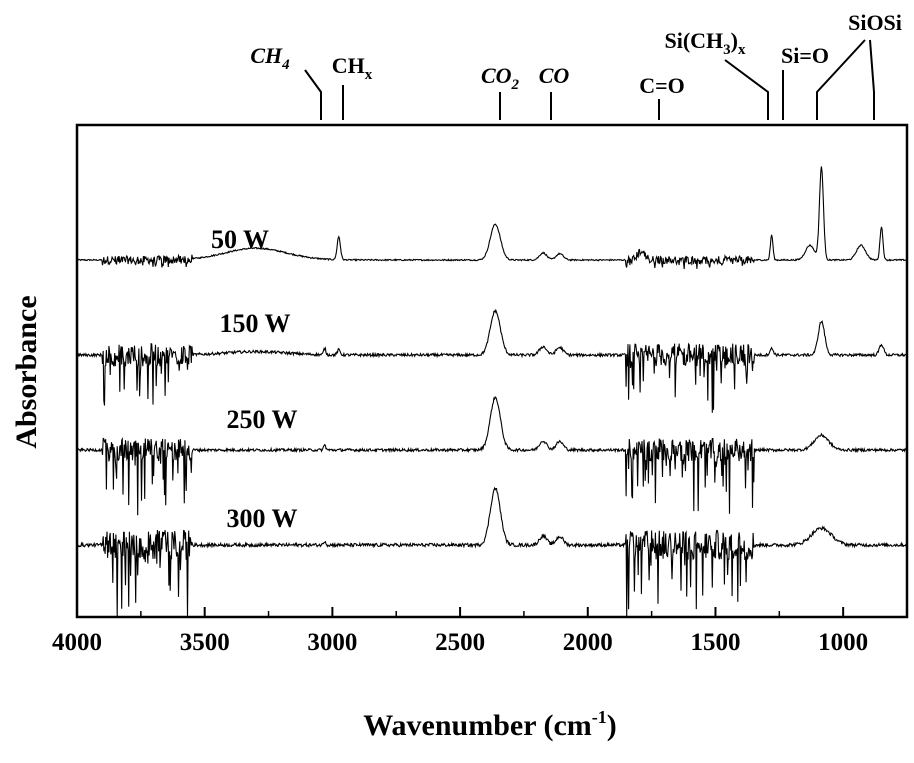  What do you see at coordinates (26, 371) in the screenshot?
I see `y-axis-title: Absorbance` at bounding box center [26, 371].